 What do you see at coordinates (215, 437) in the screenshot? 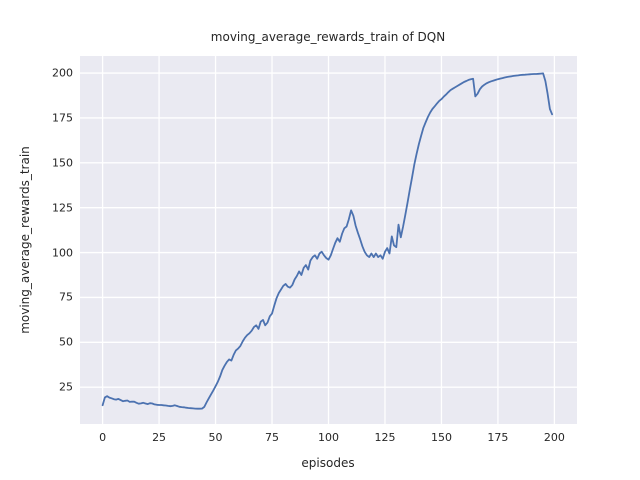
I see `x-tick-label: 50` at bounding box center [215, 437].